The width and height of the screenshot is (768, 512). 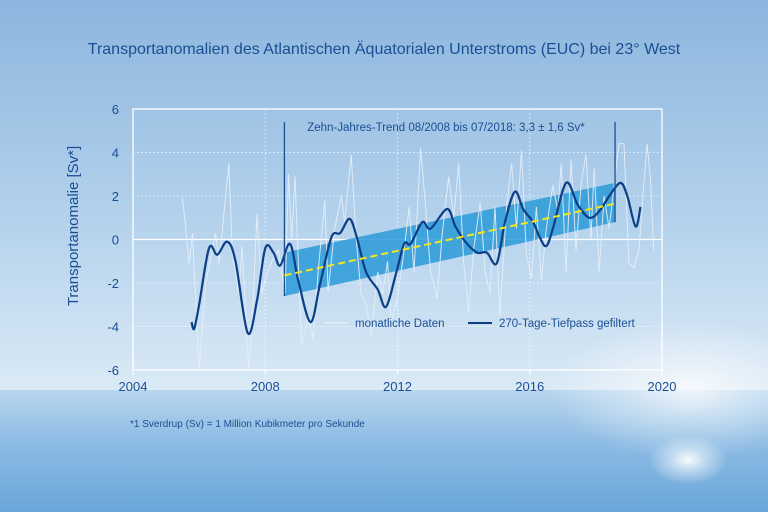 What do you see at coordinates (662, 386) in the screenshot?
I see `x-tick-label: 2020` at bounding box center [662, 386].